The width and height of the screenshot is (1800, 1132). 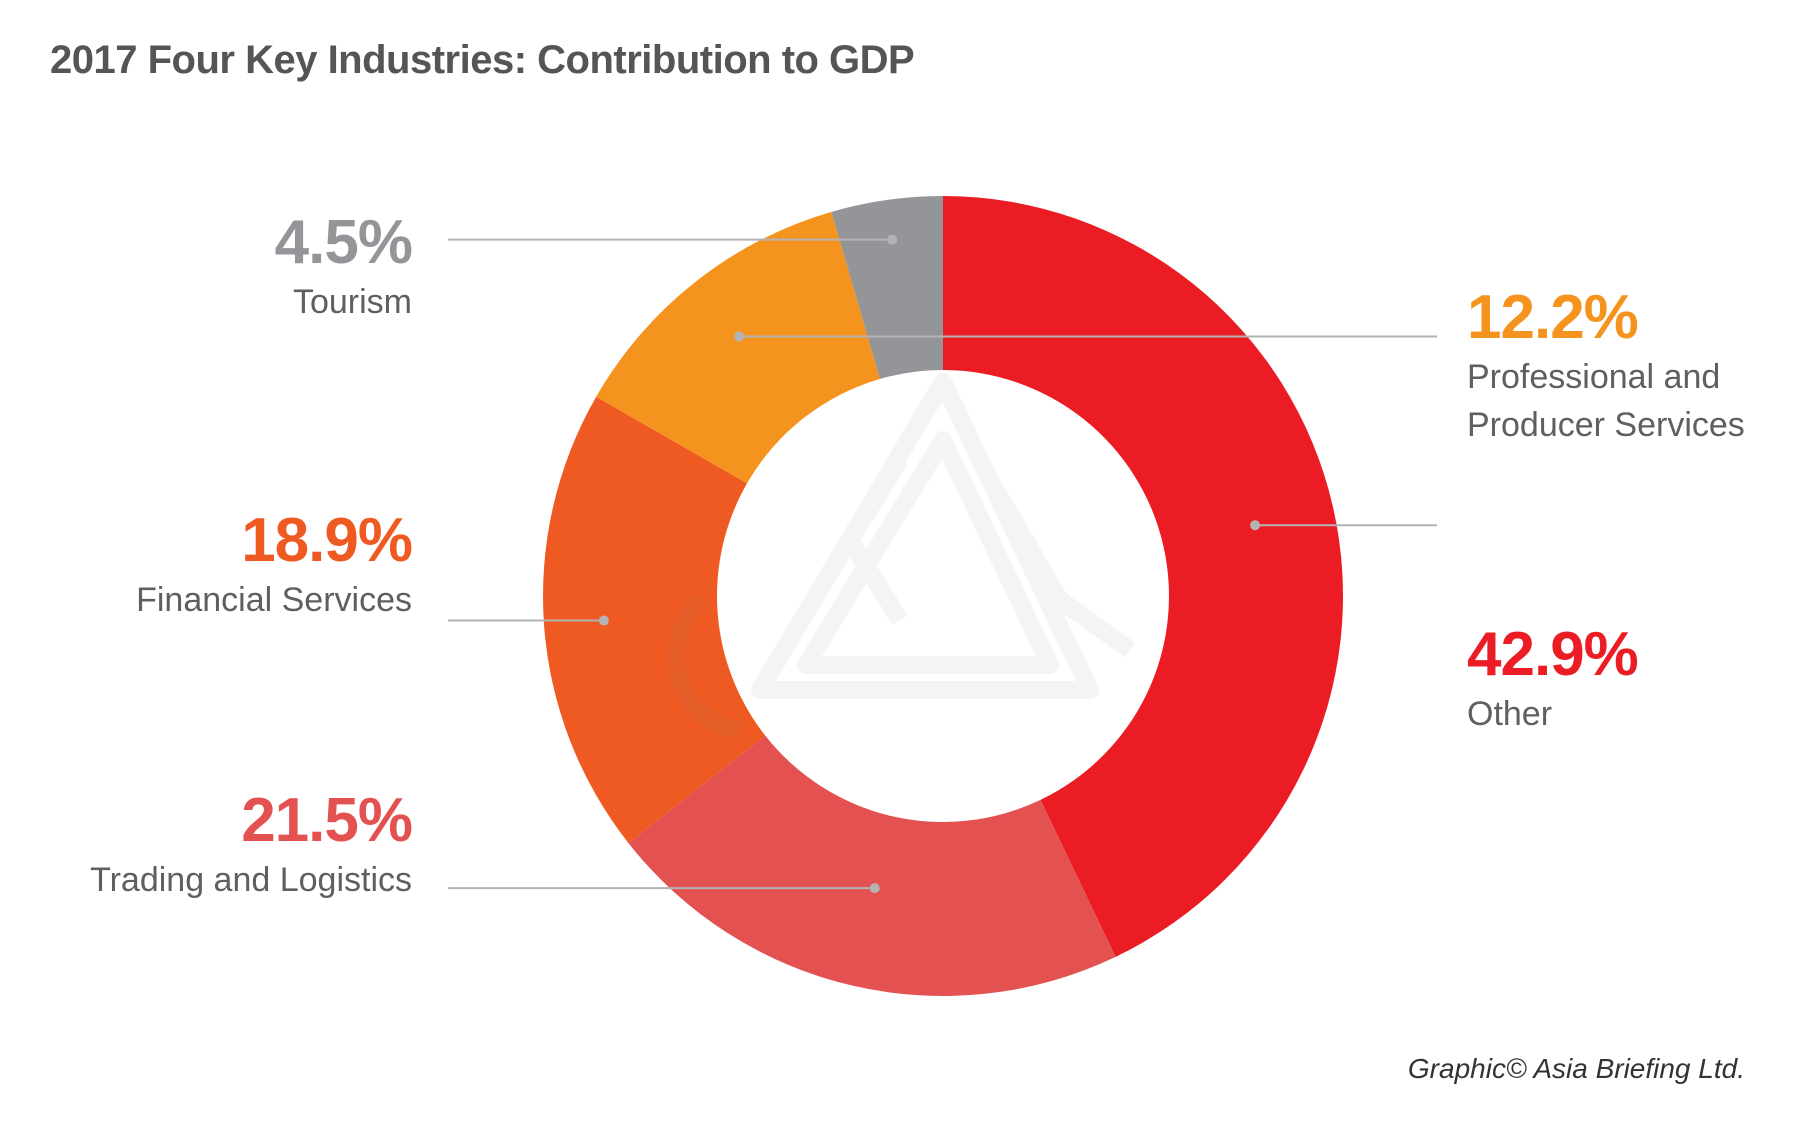 I want to click on label-trading: 21.5% Trading and Logistics, so click(x=232, y=845).